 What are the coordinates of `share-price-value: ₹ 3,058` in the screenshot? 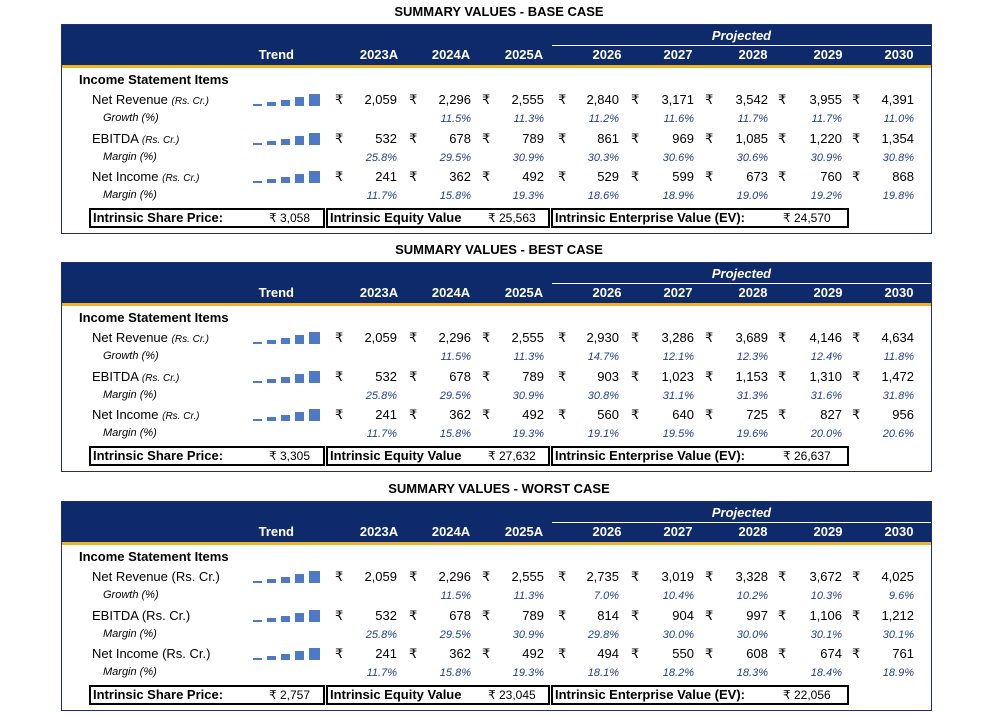 It's located at (289, 218).